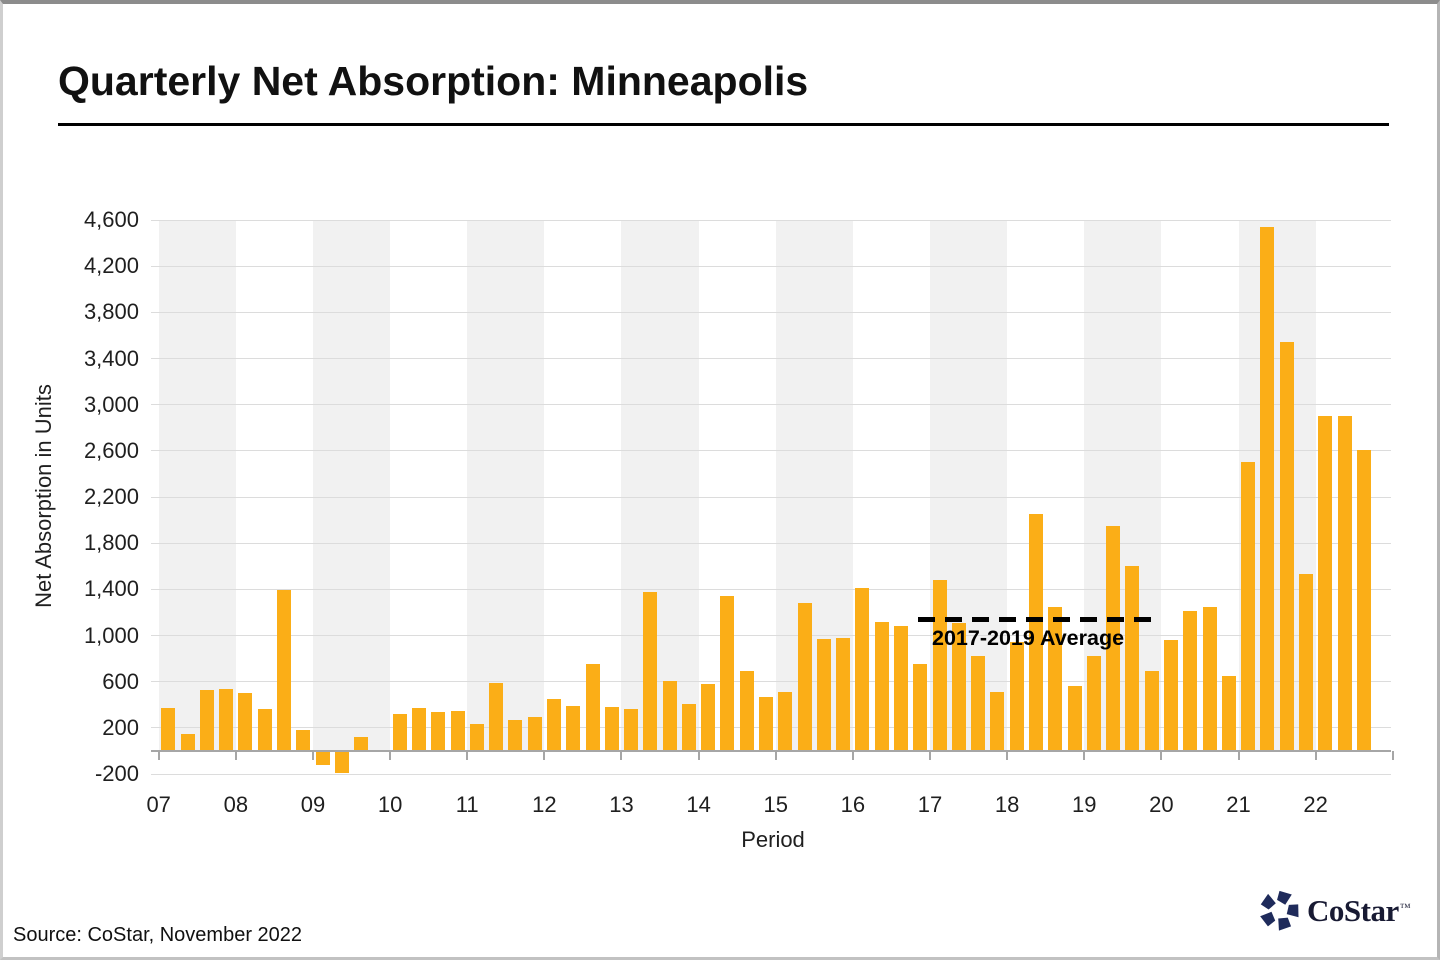  I want to click on bar-10-Q2, so click(418, 729).